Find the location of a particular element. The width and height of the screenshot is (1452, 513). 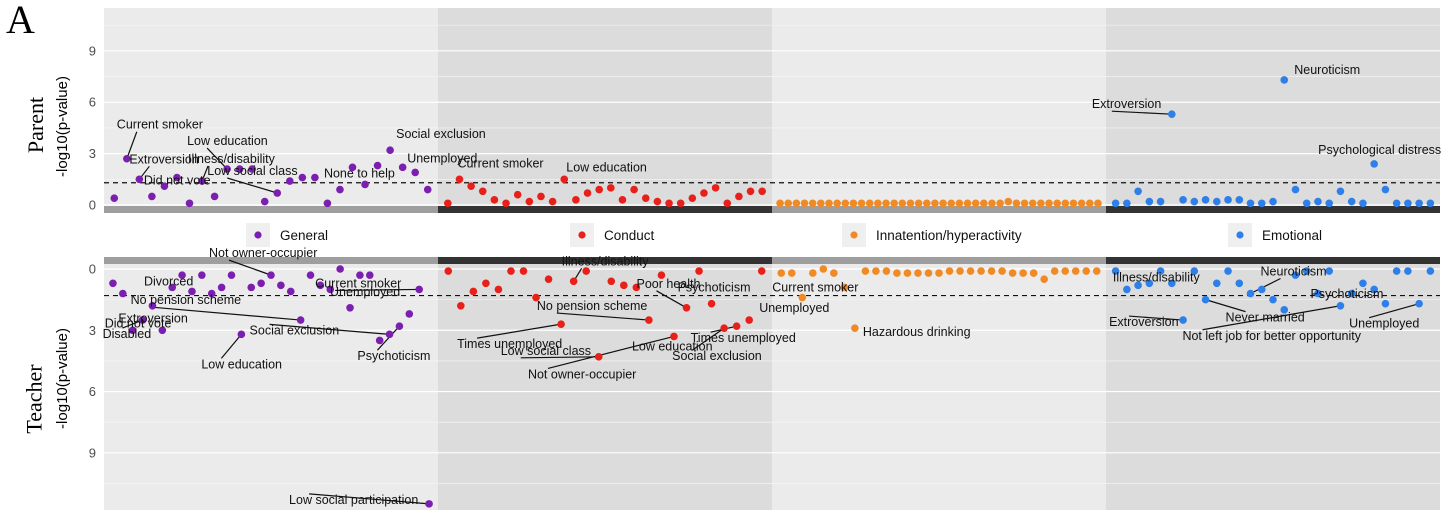

parent-annotation-label: Psychological distress is located at coordinates (1379, 150).